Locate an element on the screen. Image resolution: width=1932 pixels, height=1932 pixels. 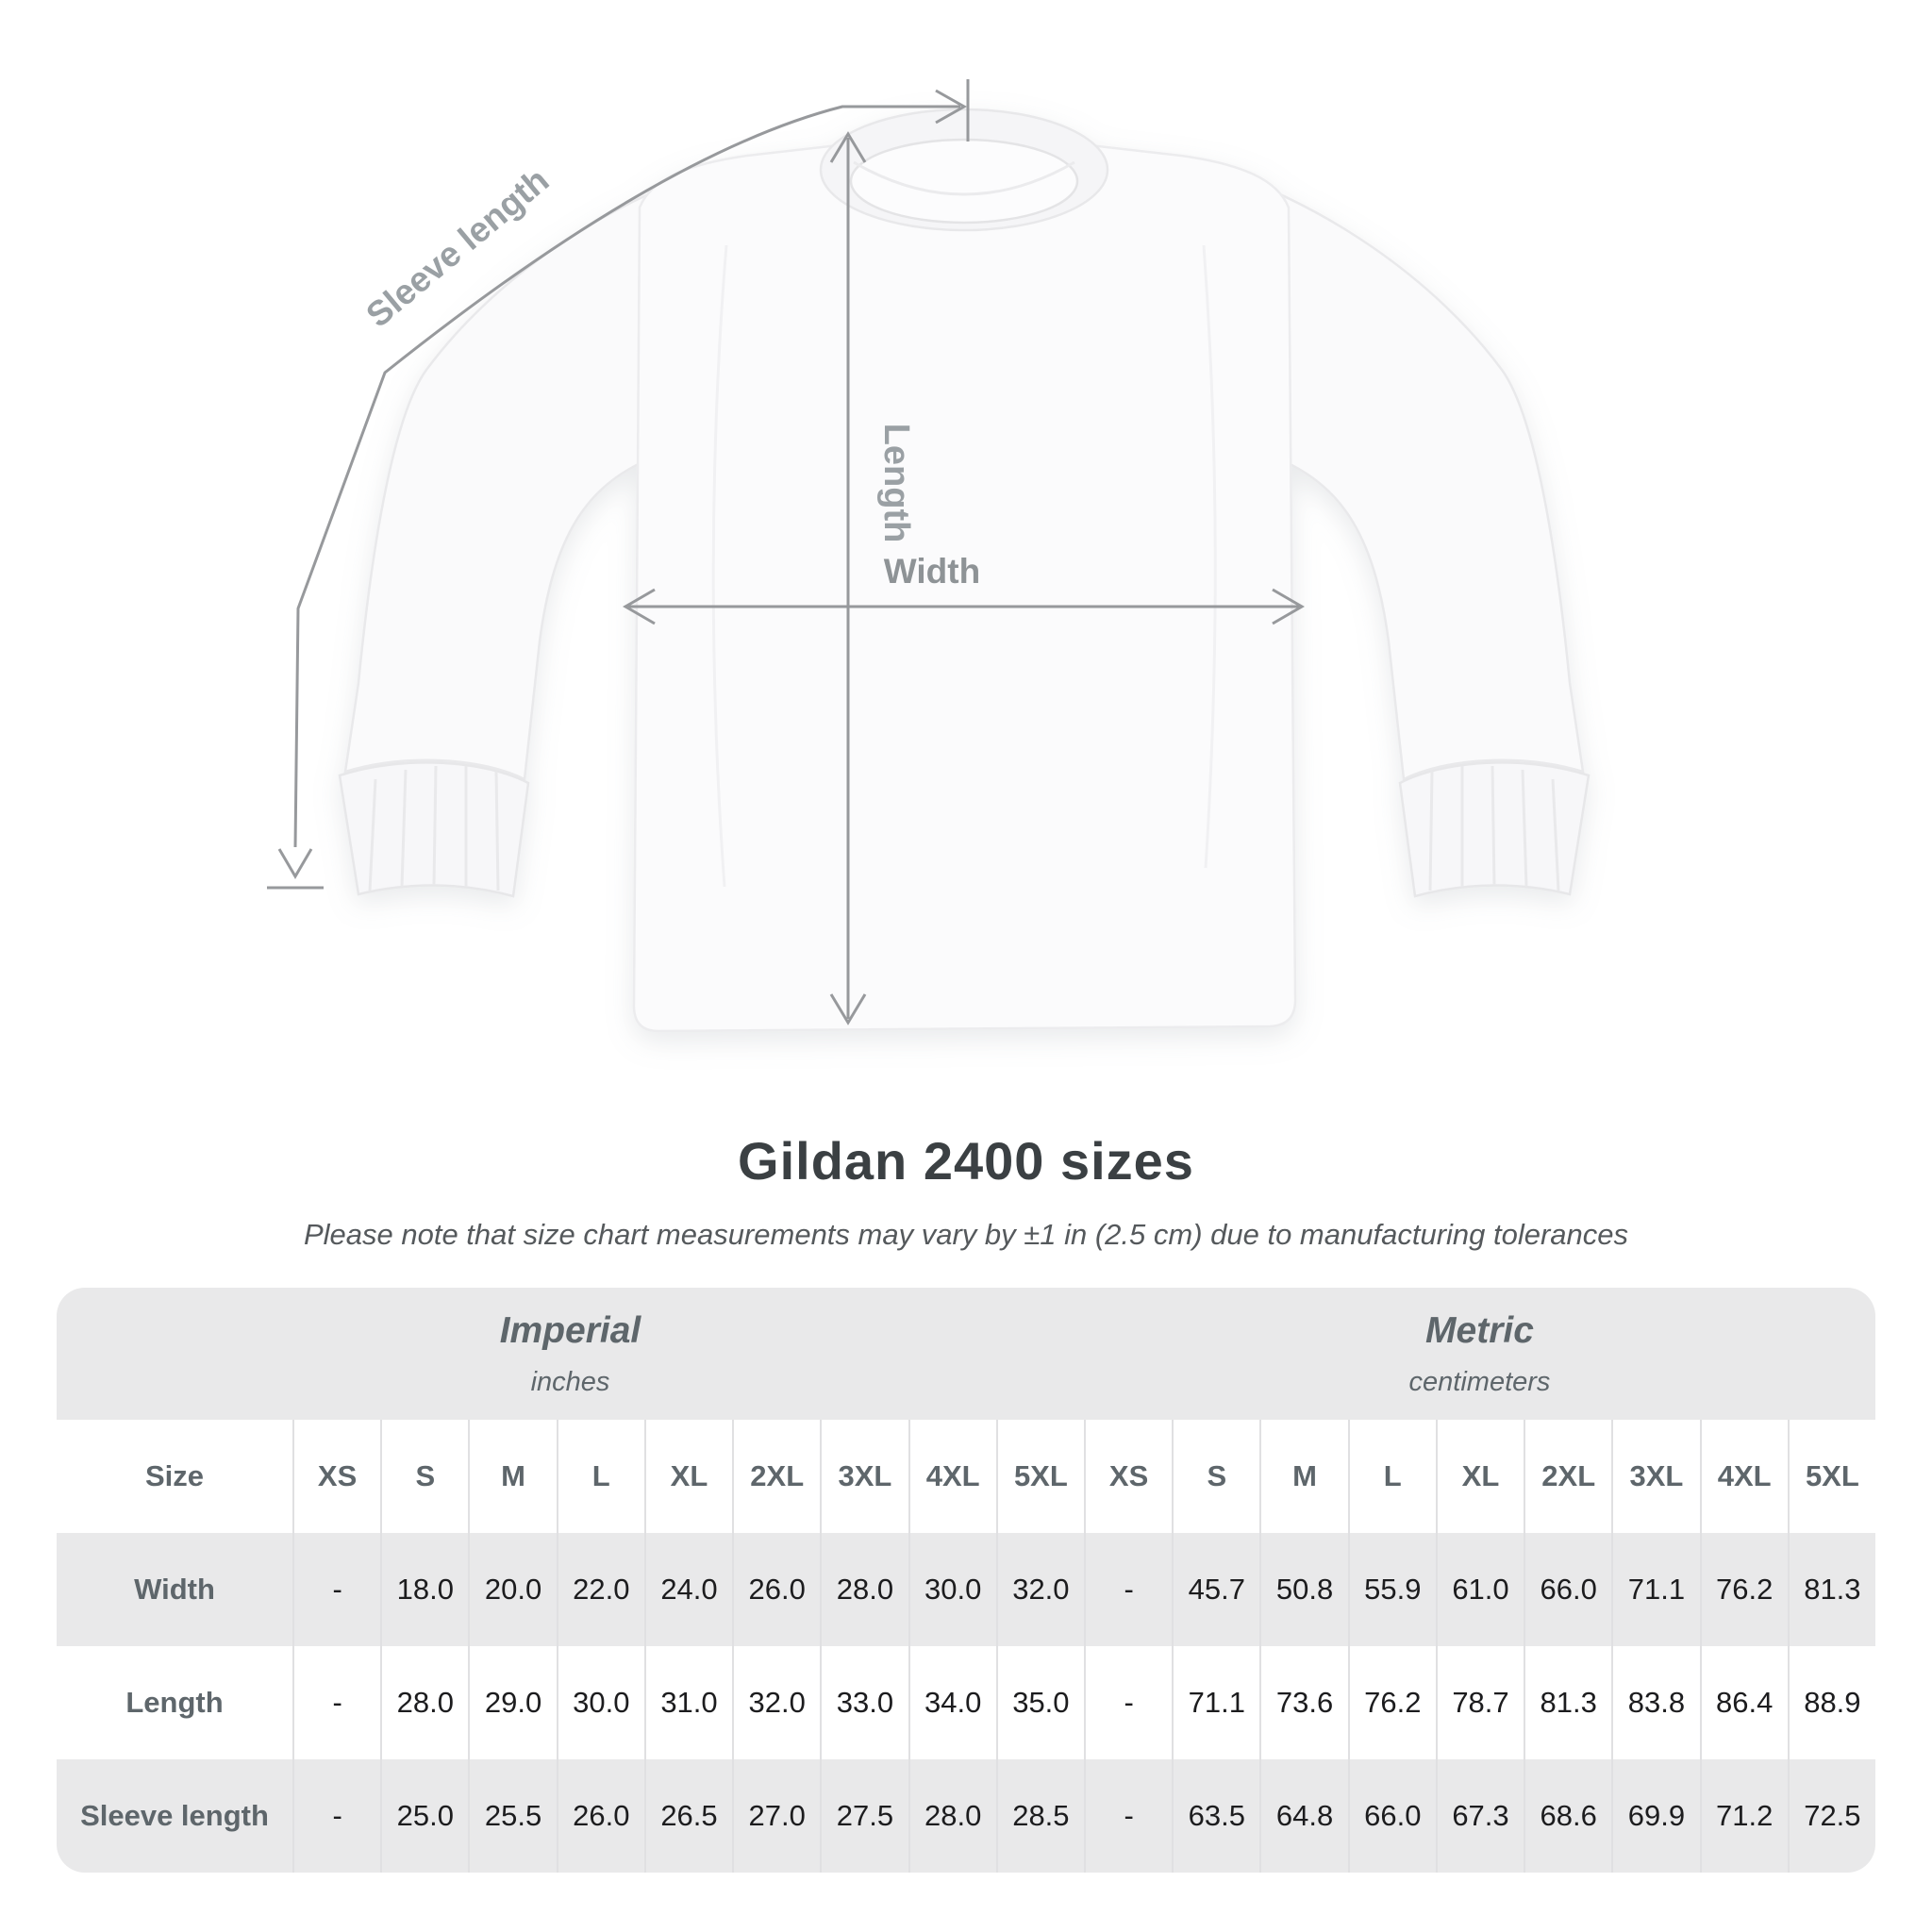
table-cell: 22.0 is located at coordinates (600, 1589).